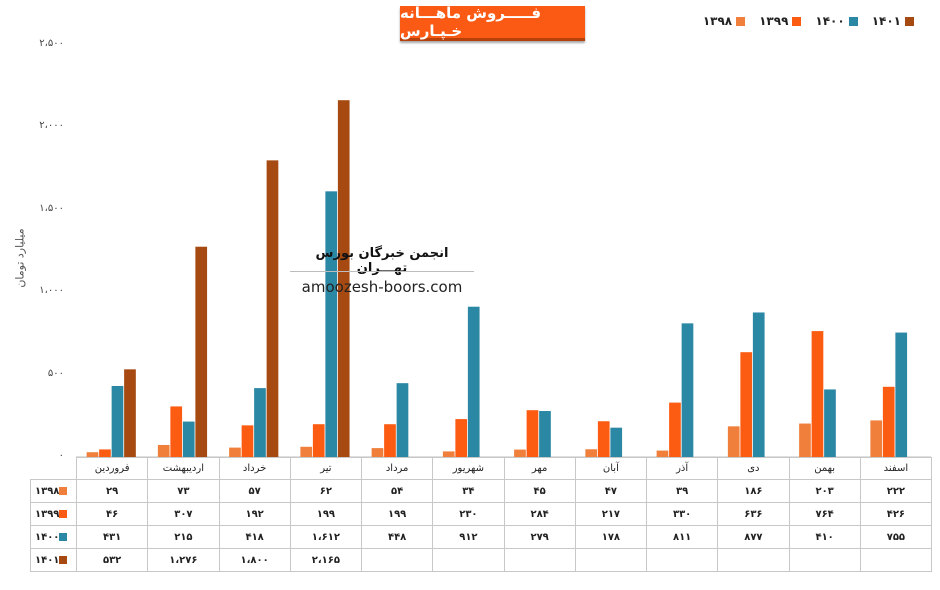 This screenshot has height=590, width=940. I want to click on data-label: ۴۳۱, so click(112, 537).